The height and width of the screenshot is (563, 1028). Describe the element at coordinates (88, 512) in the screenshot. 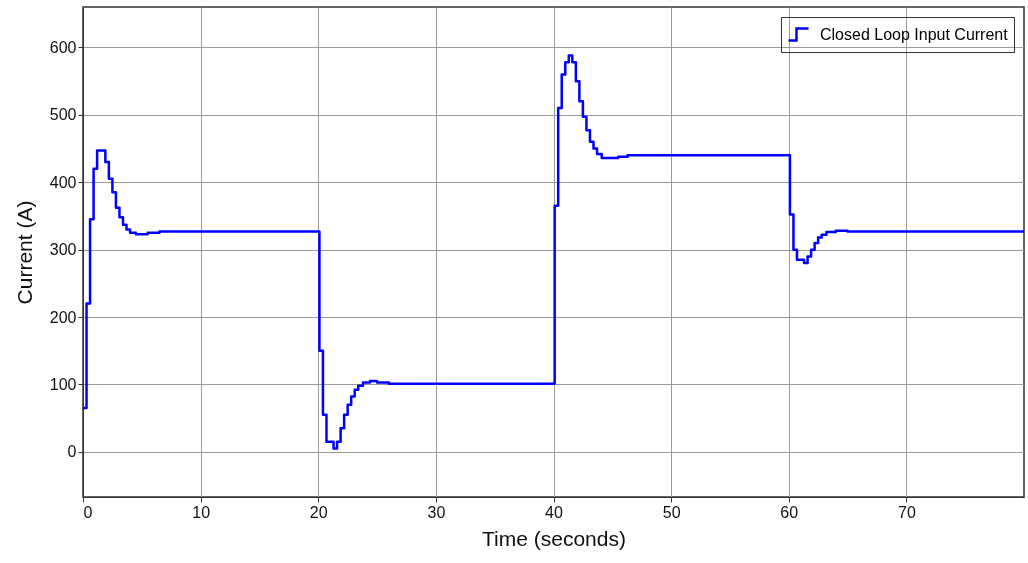

I see `x-tick-label: 0` at that location.